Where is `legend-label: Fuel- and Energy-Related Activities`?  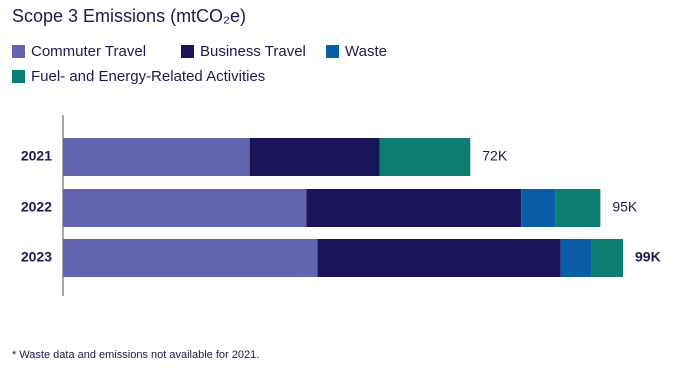
legend-label: Fuel- and Energy-Related Activities is located at coordinates (148, 76).